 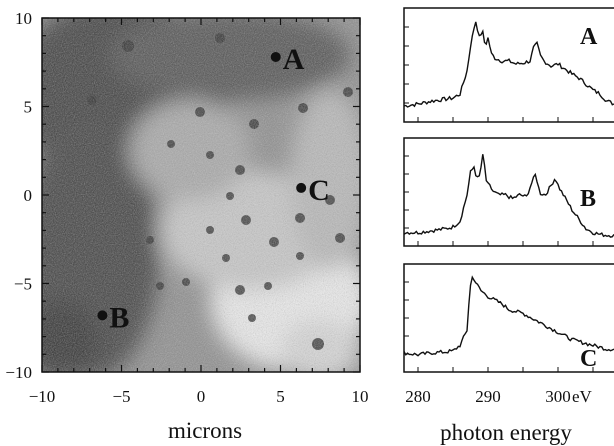 What do you see at coordinates (28, 107) in the screenshot?
I see `map-y-tick-label: 5` at bounding box center [28, 107].